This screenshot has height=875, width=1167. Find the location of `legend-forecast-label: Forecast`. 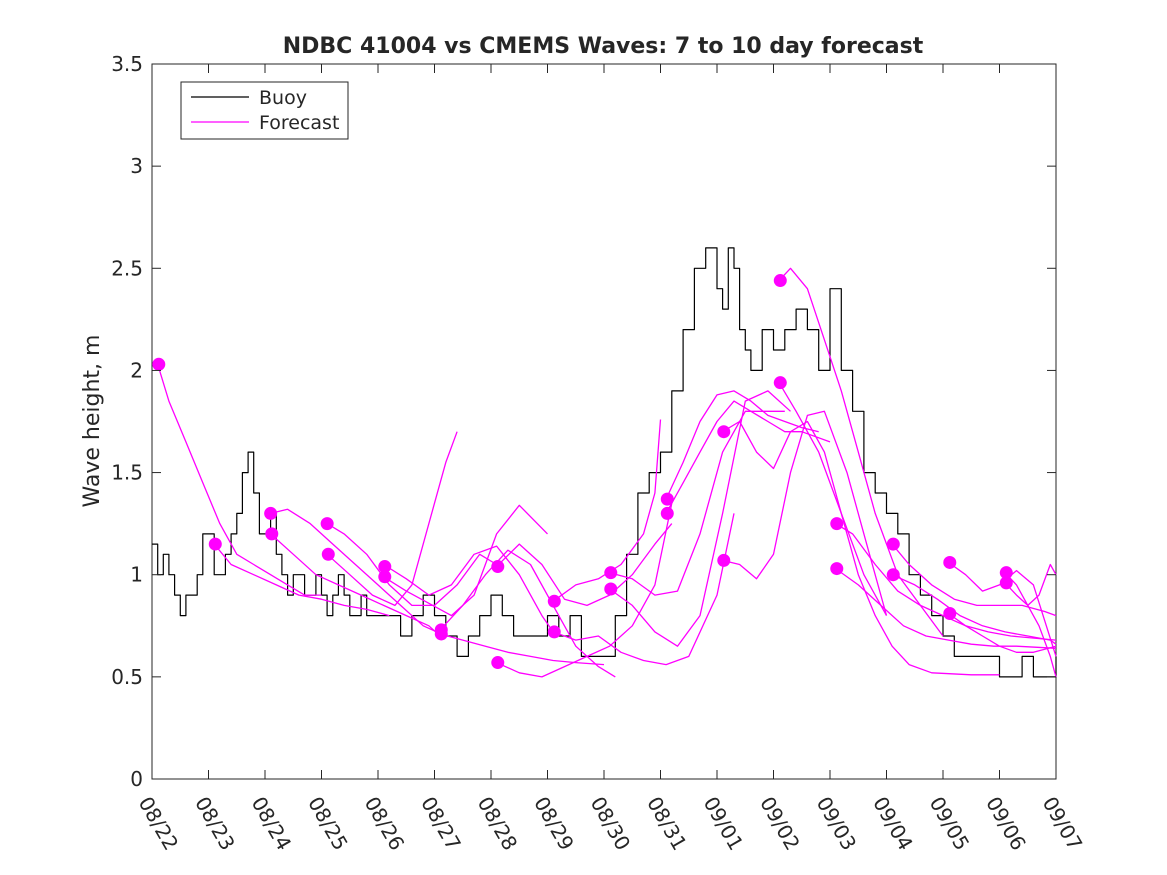

legend-forecast-label: Forecast is located at coordinates (299, 123).